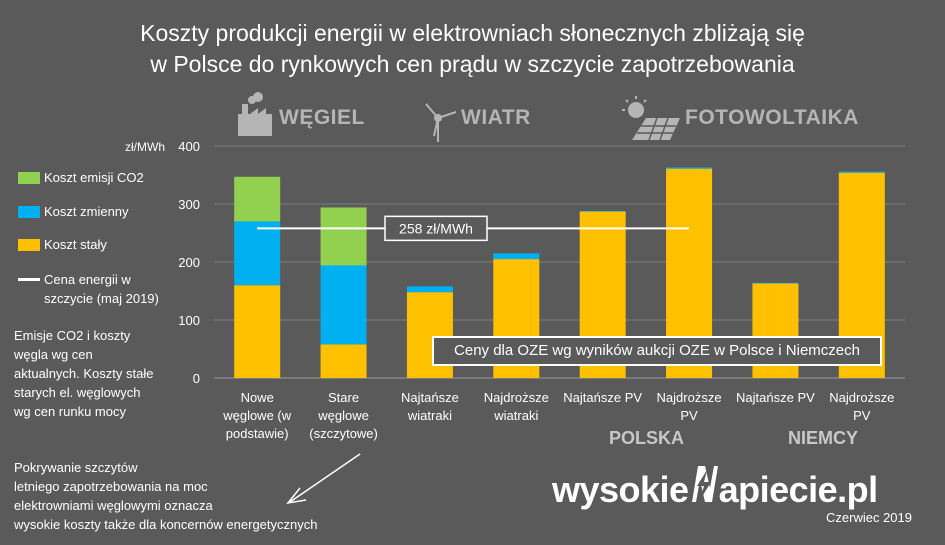  I want to click on coal-note-line-3: aktualnych. Koszty stałe, so click(84, 373).